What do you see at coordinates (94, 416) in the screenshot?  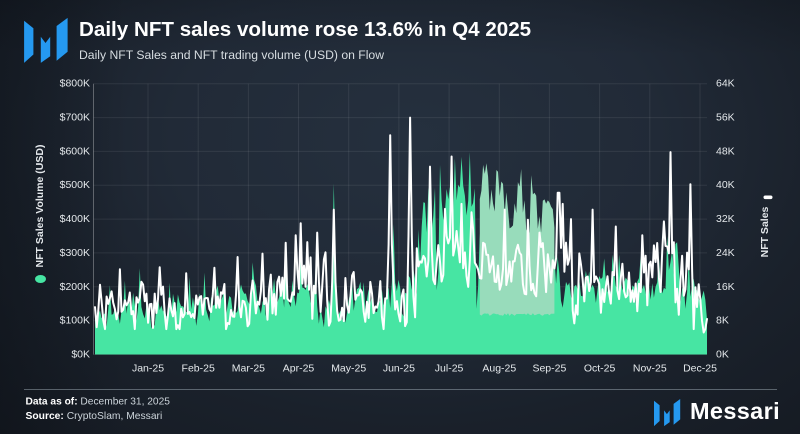 I see `svg-text: Source: CryptoSlam, Messari` at bounding box center [94, 416].